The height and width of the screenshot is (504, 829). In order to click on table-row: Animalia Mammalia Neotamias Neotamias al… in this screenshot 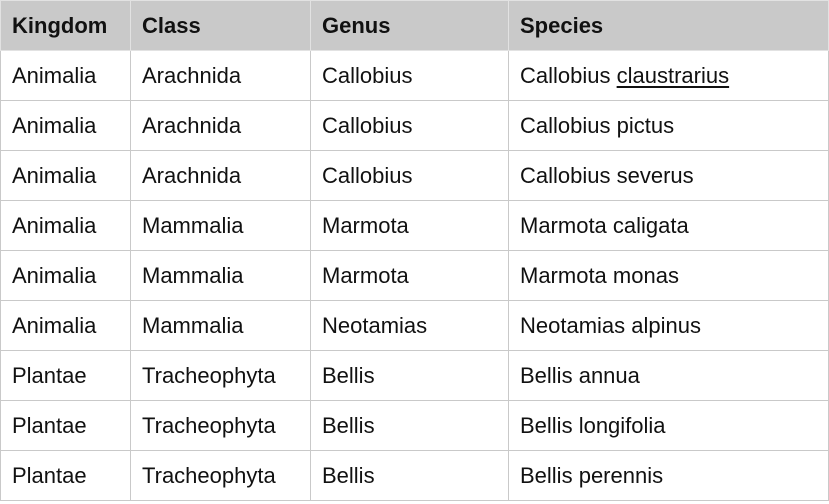, I will do `click(414, 325)`.